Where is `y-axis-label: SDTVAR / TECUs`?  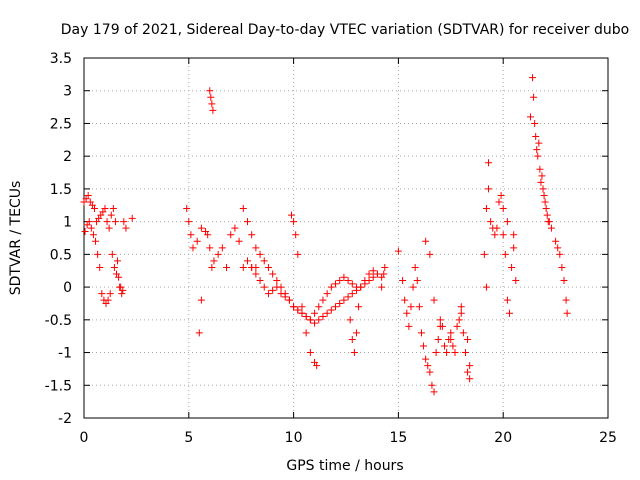 y-axis-label: SDTVAR / TECUs is located at coordinates (16, 238).